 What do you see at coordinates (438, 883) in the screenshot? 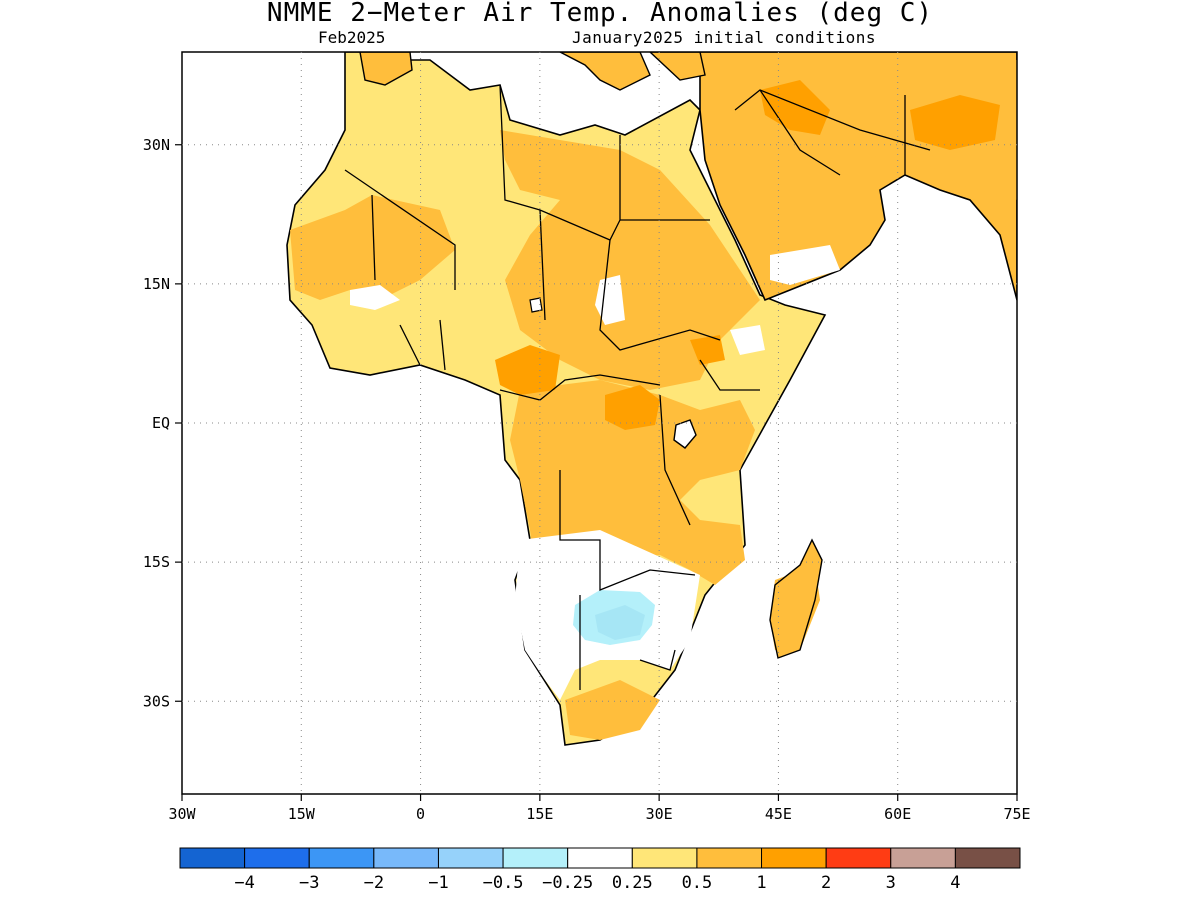
I see `colorbar-label: −1` at bounding box center [438, 883].